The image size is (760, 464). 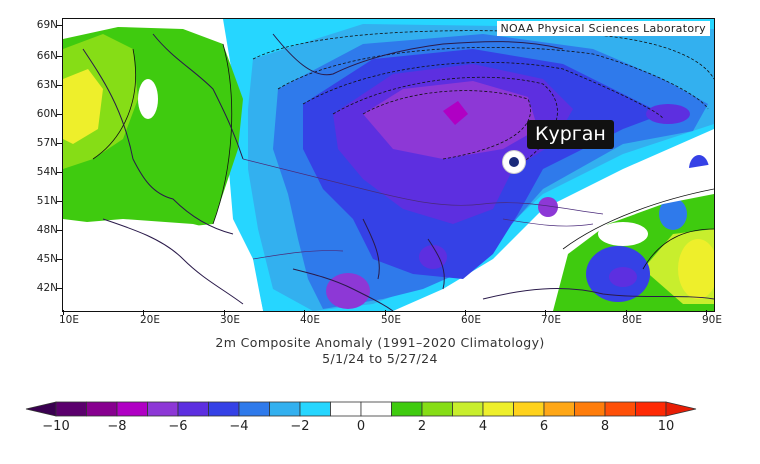 I want to click on colorbar-tick: −8, so click(x=117, y=426).